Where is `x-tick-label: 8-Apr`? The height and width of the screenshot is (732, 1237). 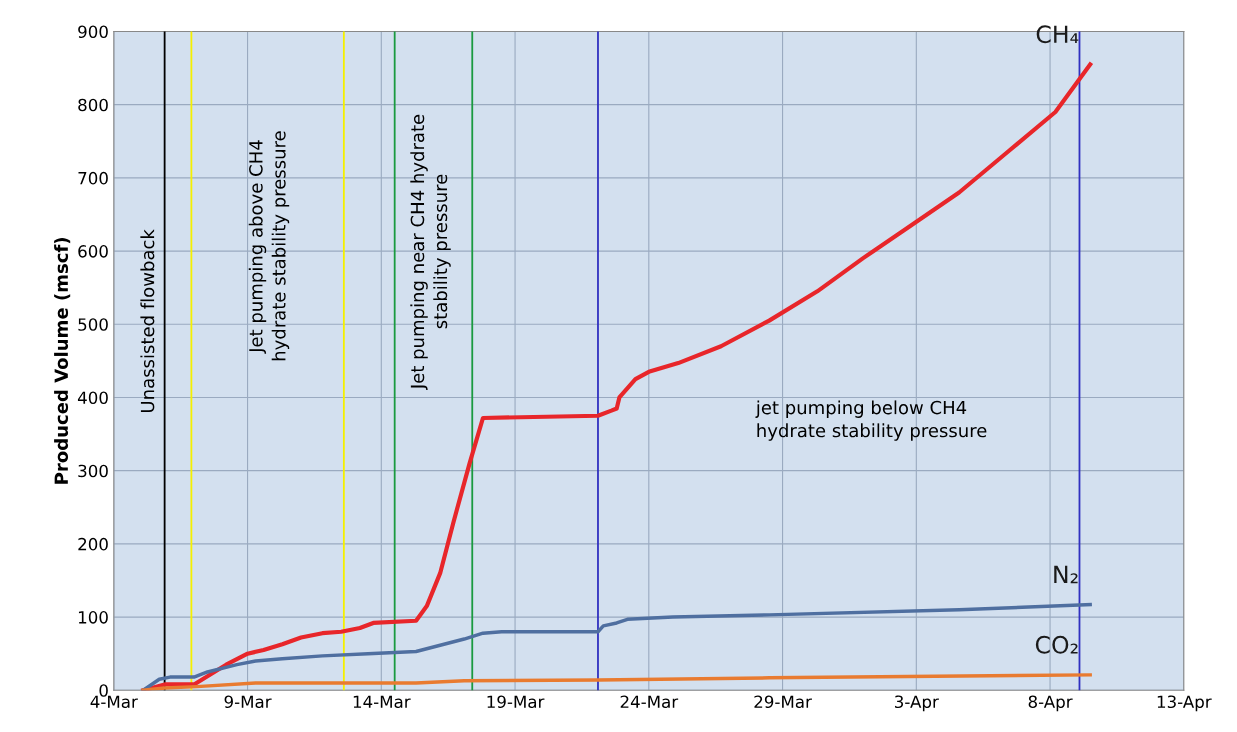
x-tick-label: 8-Apr is located at coordinates (1050, 703).